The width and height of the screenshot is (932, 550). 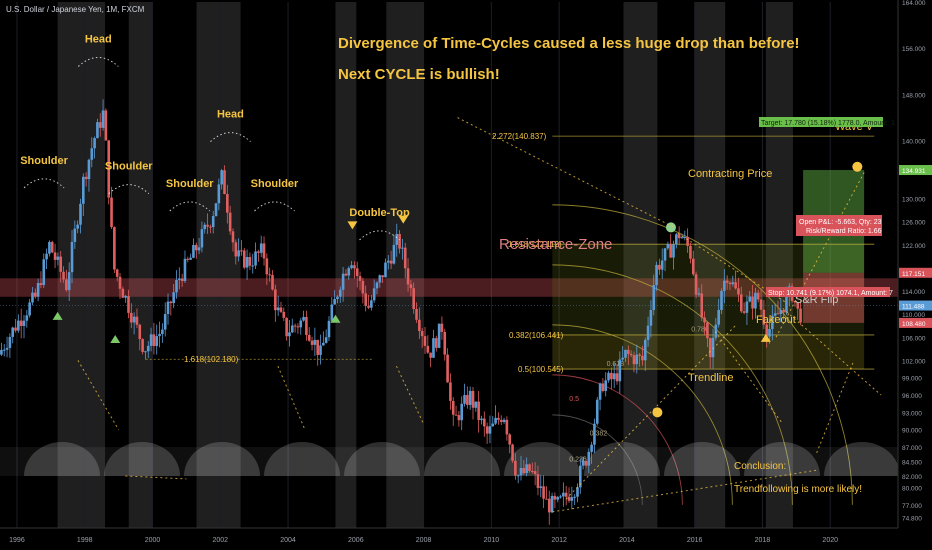 What do you see at coordinates (914, 3) in the screenshot?
I see `price-tick: 164.000` at bounding box center [914, 3].